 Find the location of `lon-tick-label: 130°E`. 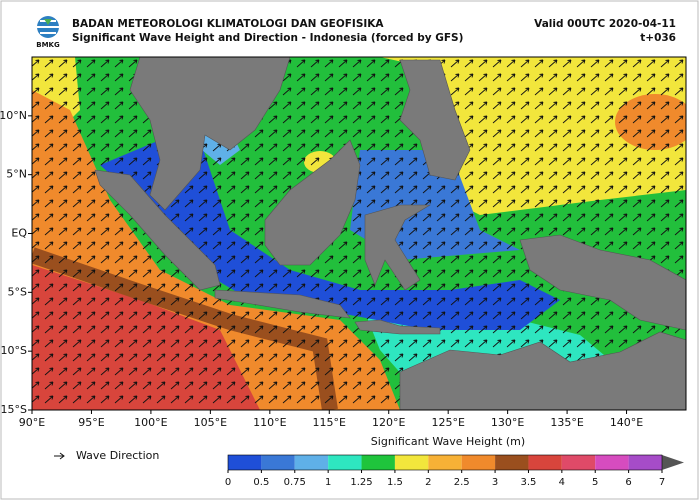

lon-tick-label: 130°E is located at coordinates (507, 422).